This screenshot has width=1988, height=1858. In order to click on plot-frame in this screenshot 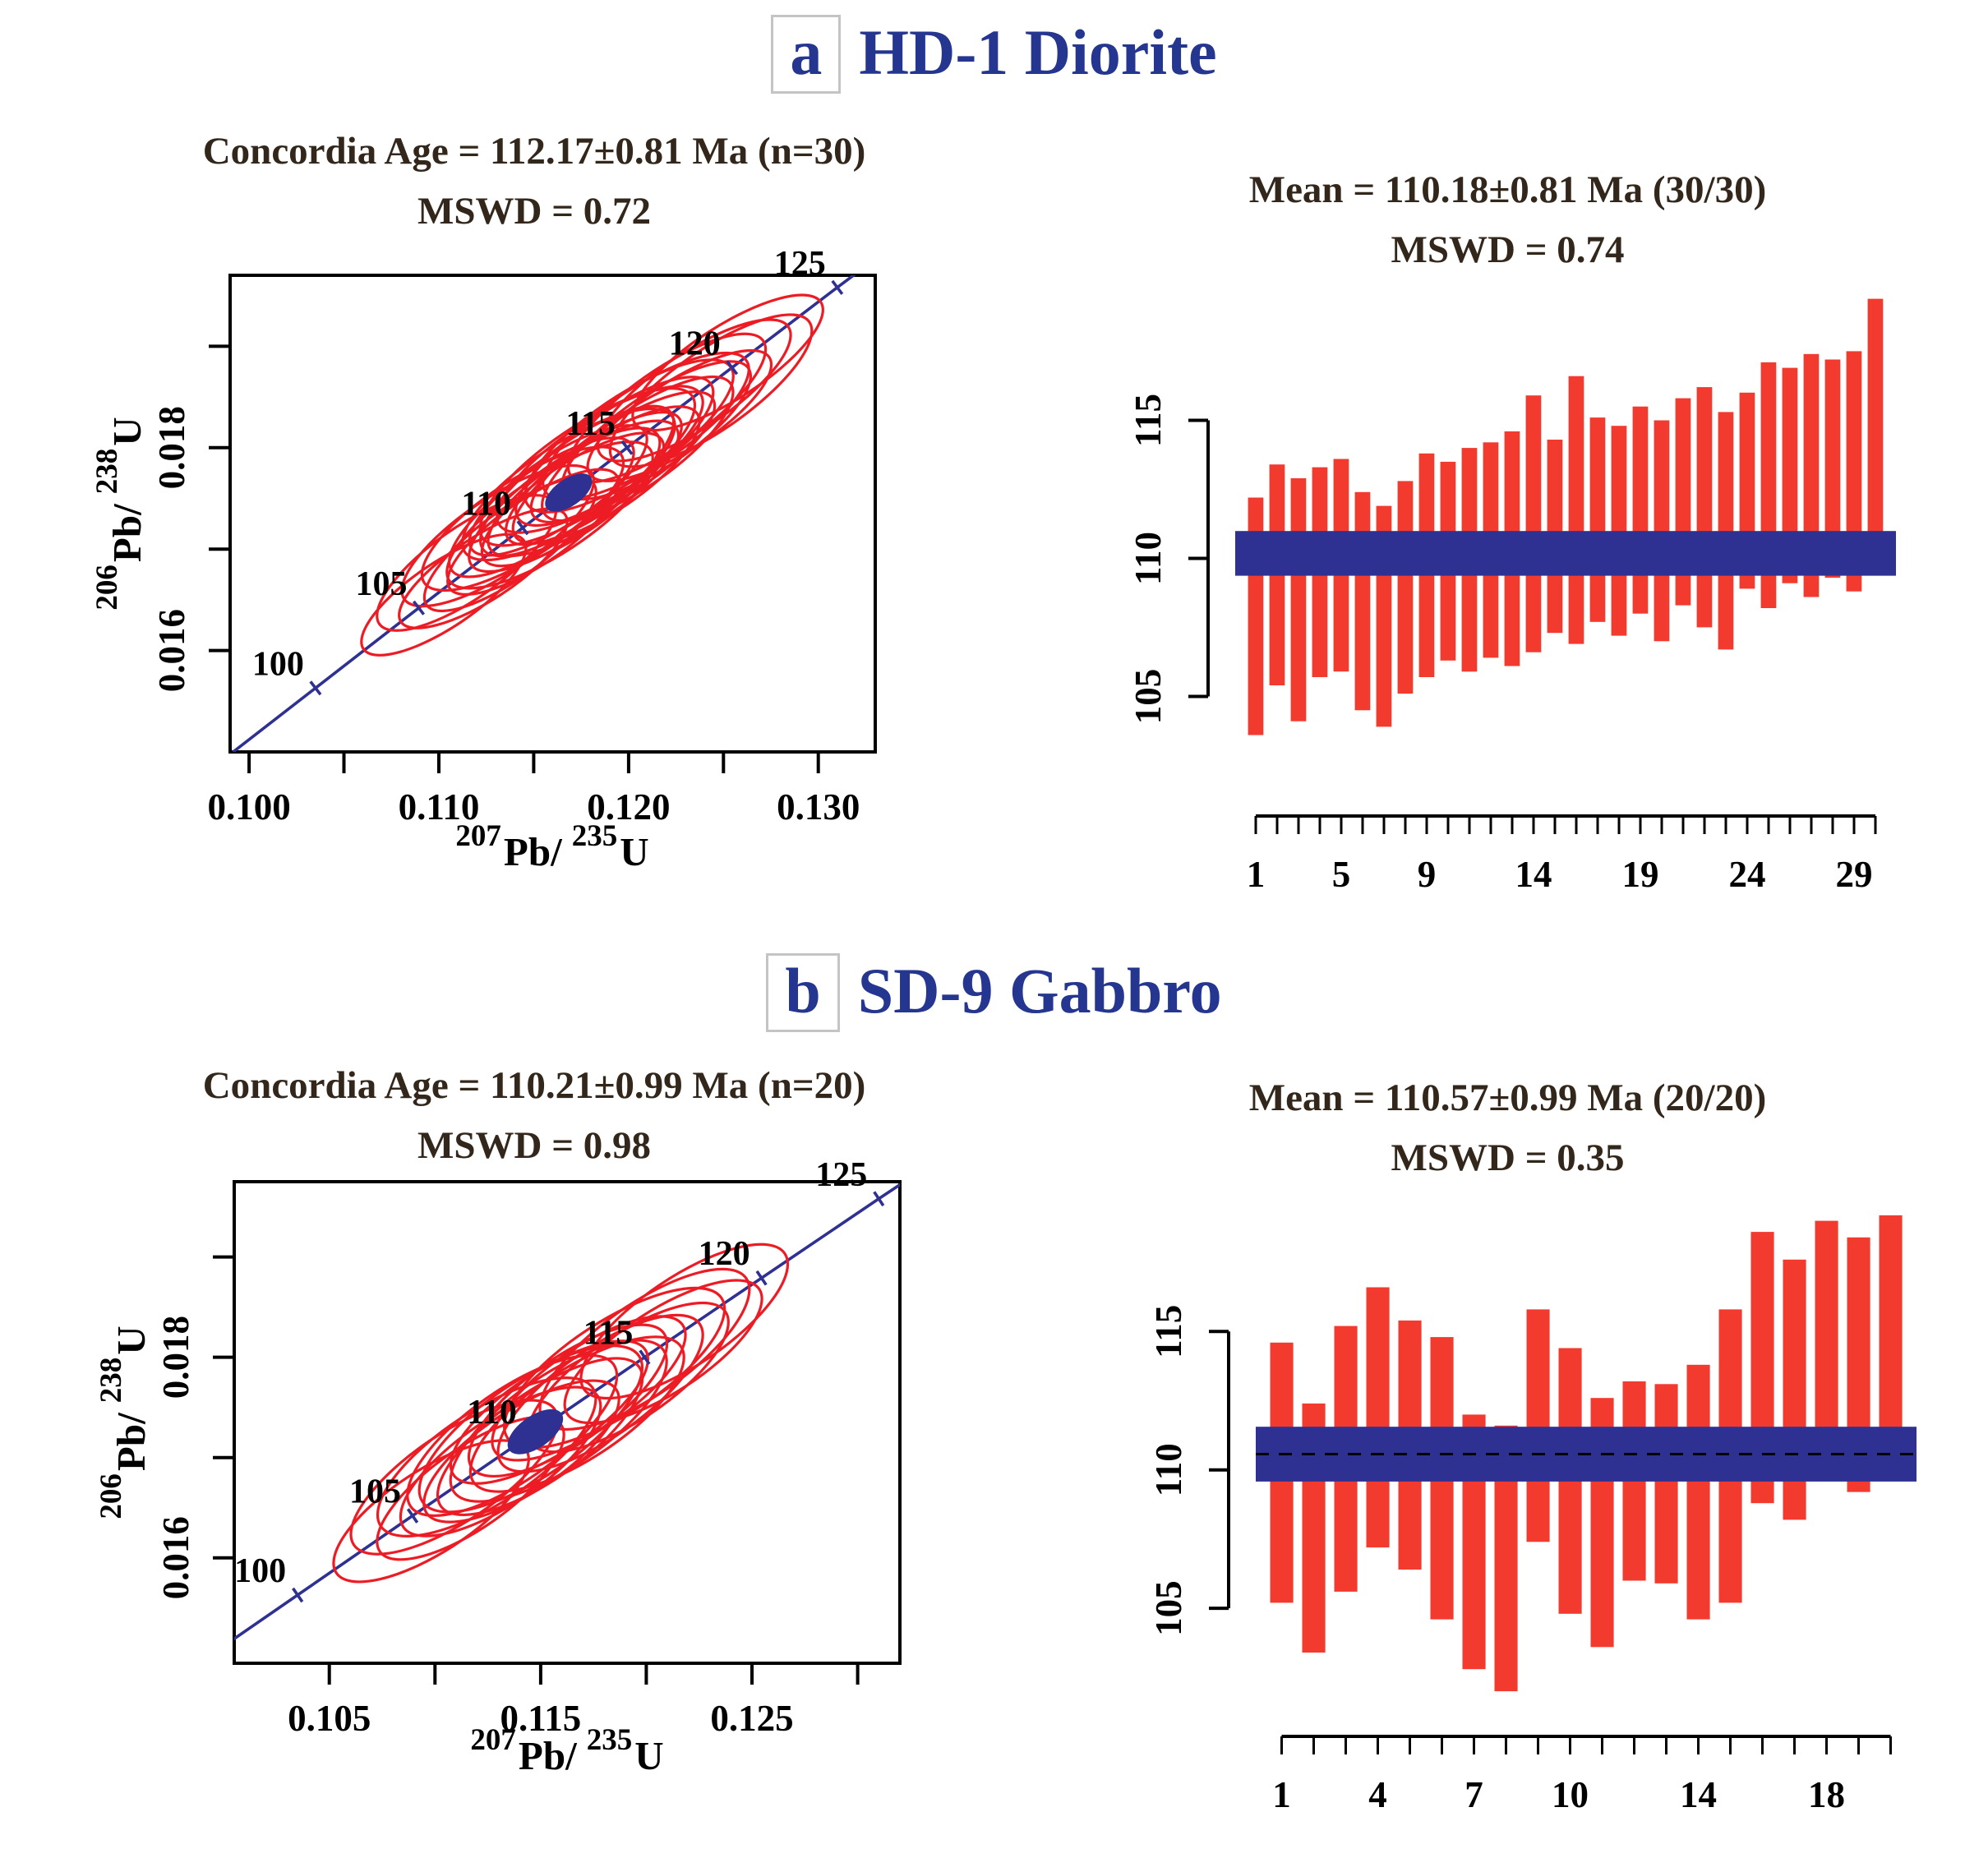, I will do `click(567, 1422)`.